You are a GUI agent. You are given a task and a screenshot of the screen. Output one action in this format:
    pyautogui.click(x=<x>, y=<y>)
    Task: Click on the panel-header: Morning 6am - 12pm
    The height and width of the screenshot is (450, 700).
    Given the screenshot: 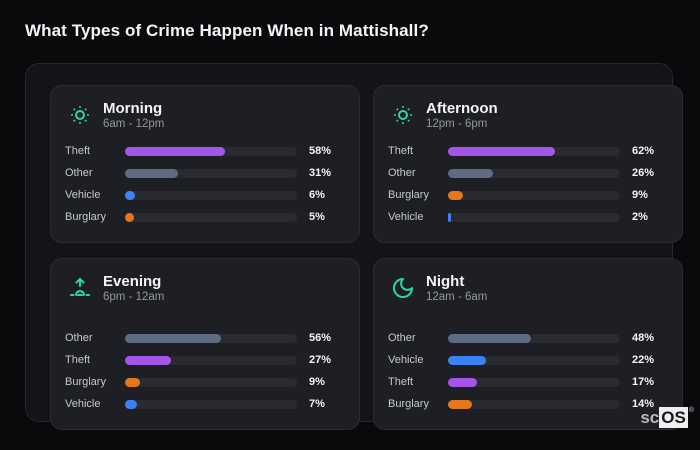 What is the action you would take?
    pyautogui.click(x=206, y=115)
    